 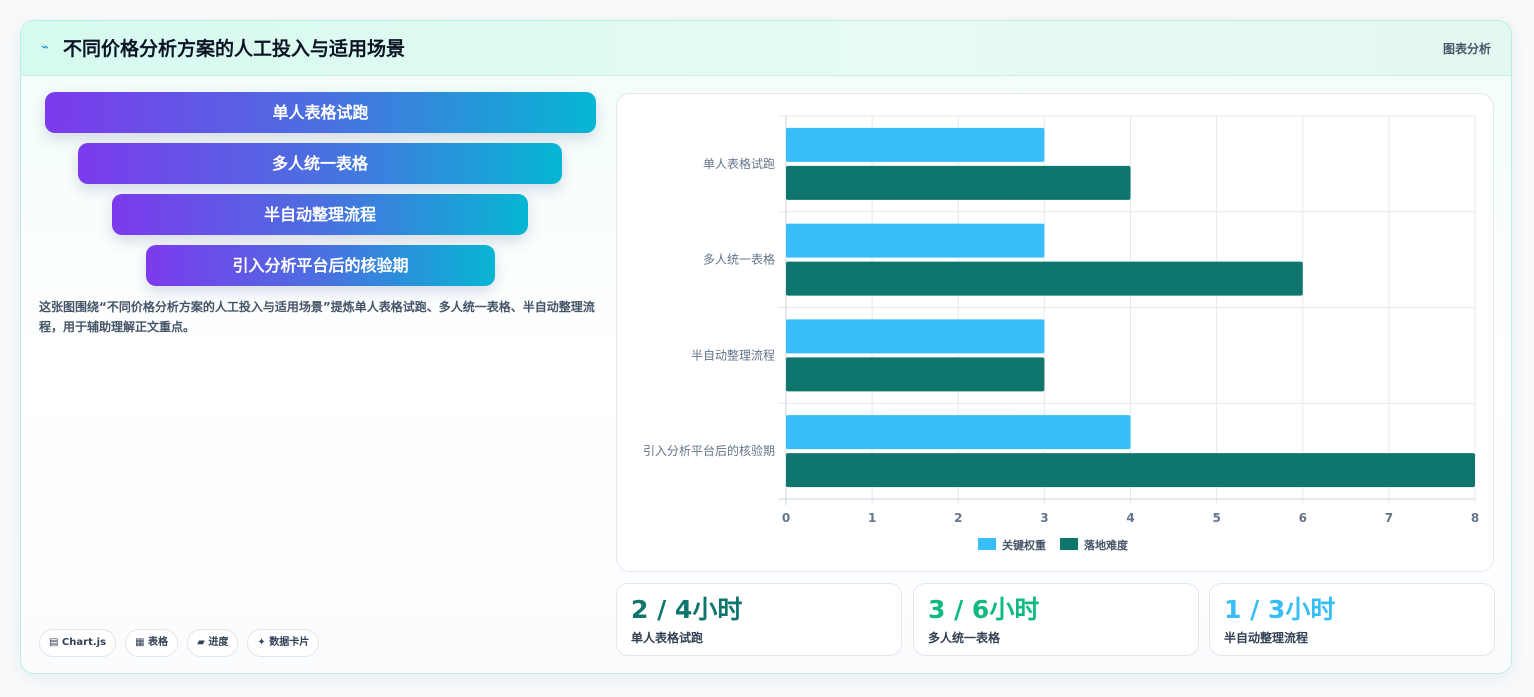 What do you see at coordinates (872, 518) in the screenshot?
I see `x-tick-label: 1` at bounding box center [872, 518].